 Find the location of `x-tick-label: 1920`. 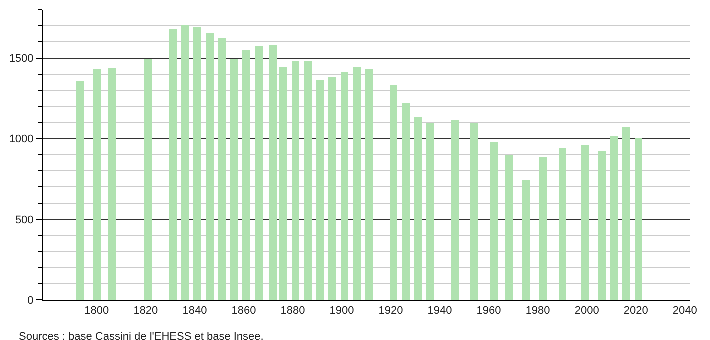

x-tick-label: 1920 is located at coordinates (391, 311).